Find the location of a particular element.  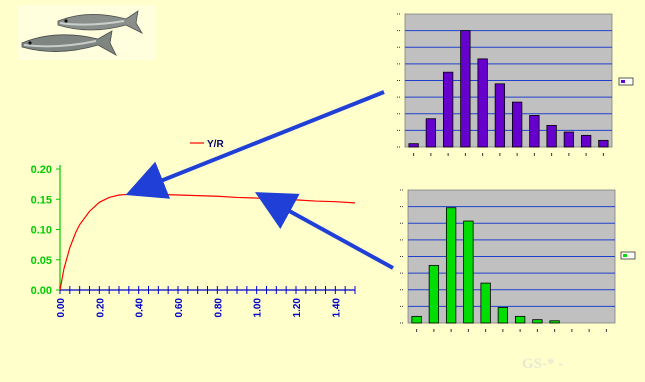

series-line-y-r is located at coordinates (207, 242).